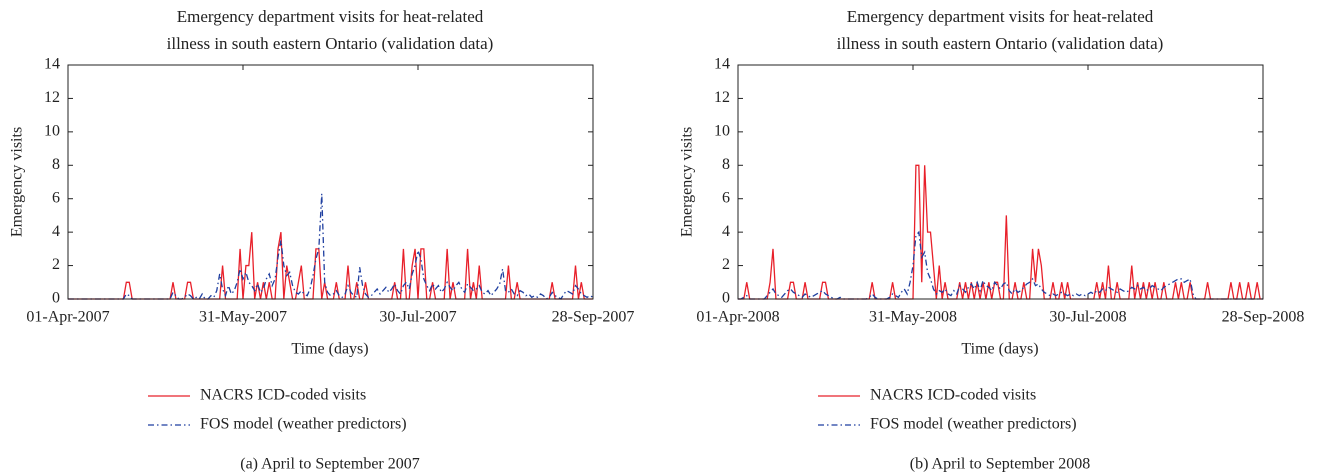 This screenshot has width=1330, height=476. I want to click on caption: (b) April to September 2008, so click(1000, 464).